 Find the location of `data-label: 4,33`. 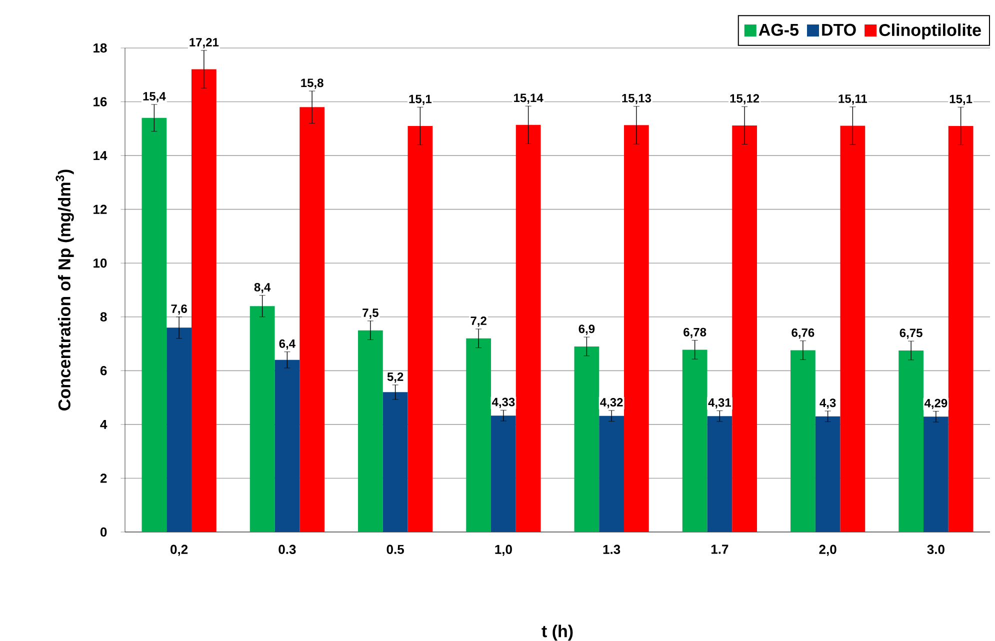

data-label: 4,33 is located at coordinates (503, 403).